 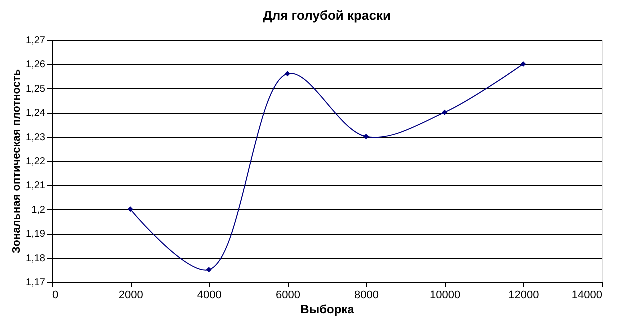 I want to click on y-tick-label: 1,23, so click(x=36, y=138).